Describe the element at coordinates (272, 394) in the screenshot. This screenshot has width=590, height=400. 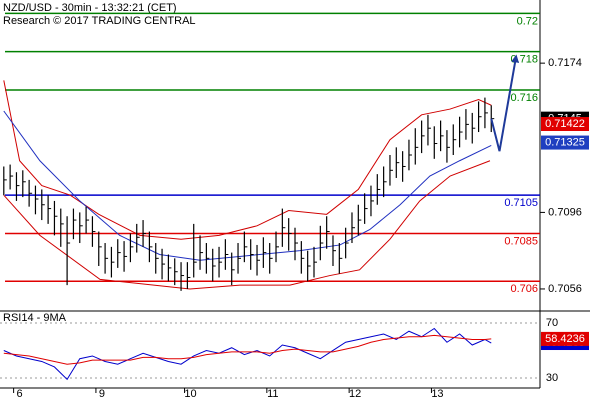
I see `x-tick-label: 11` at that location.